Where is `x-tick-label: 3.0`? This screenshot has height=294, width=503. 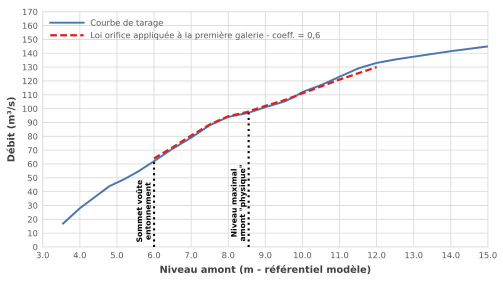
x-tick-label: 3.0 is located at coordinates (42, 255).